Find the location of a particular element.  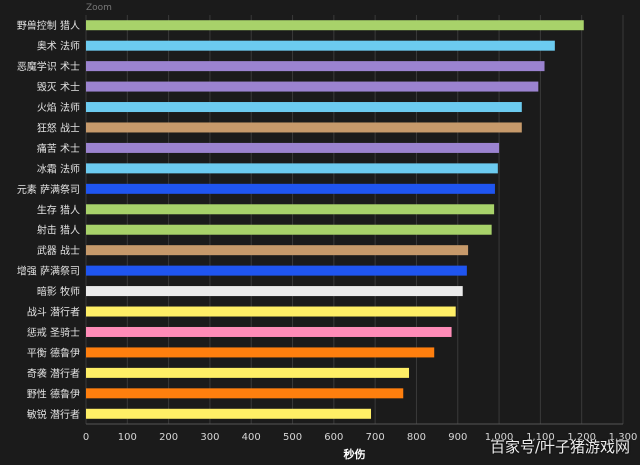

category-label-4: 火焰 法师 is located at coordinates (58, 107).